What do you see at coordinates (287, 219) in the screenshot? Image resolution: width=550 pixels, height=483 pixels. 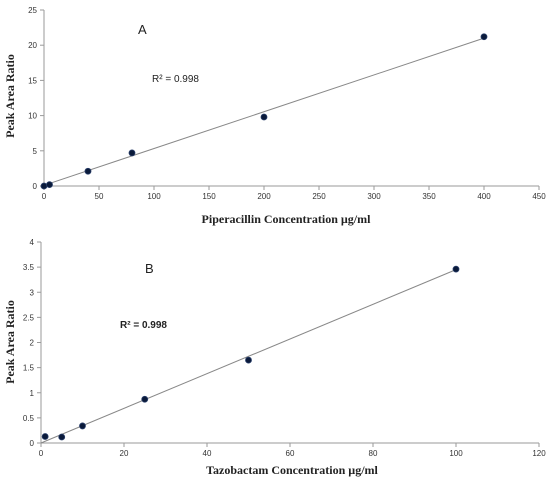 I see `panel-a-x-axis-title: Piperacillin Concentration µg/ml` at bounding box center [287, 219].